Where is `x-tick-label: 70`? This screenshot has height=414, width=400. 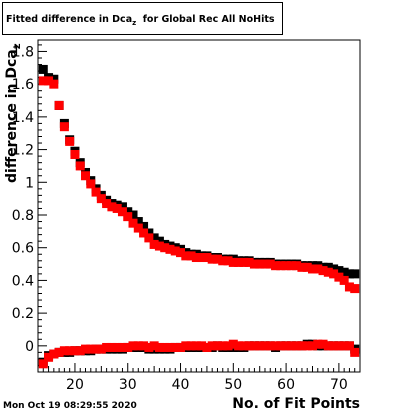 x-tick-label: 70 is located at coordinates (339, 385).